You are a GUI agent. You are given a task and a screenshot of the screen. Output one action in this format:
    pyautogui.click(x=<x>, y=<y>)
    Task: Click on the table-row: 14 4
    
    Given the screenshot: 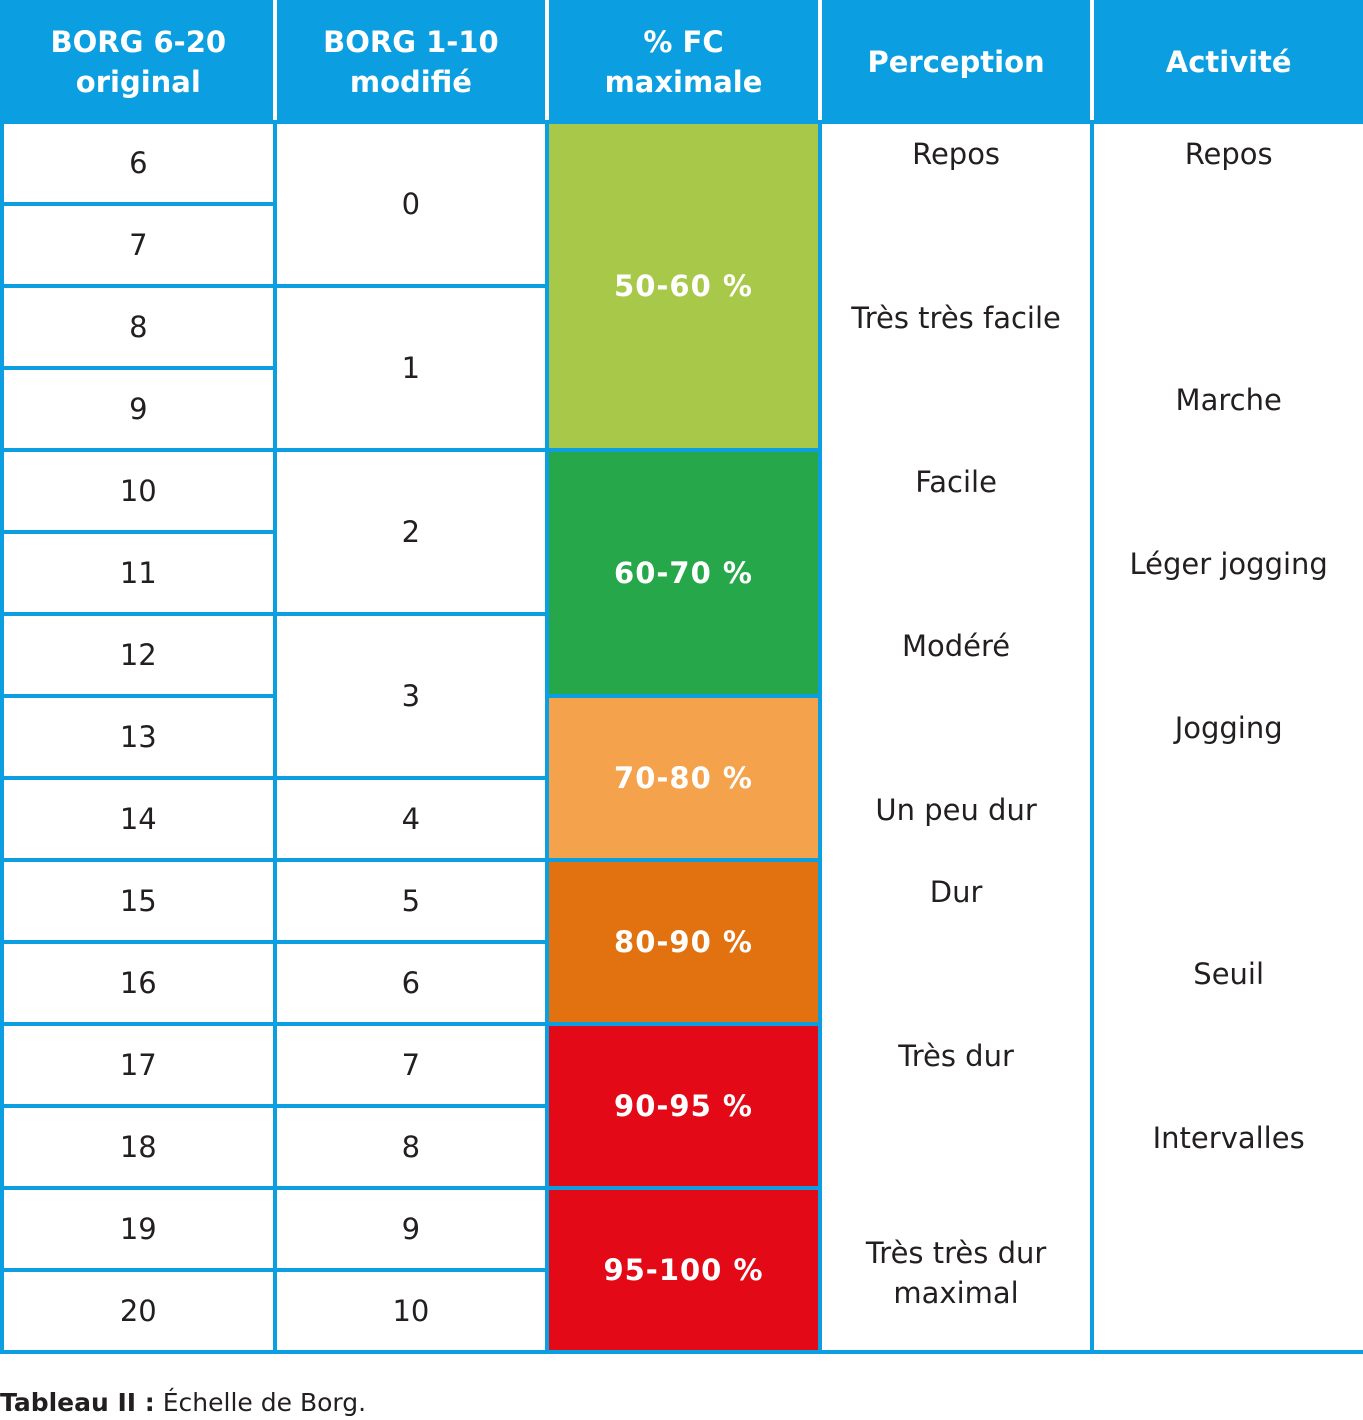 What is the action you would take?
    pyautogui.click(x=681, y=819)
    